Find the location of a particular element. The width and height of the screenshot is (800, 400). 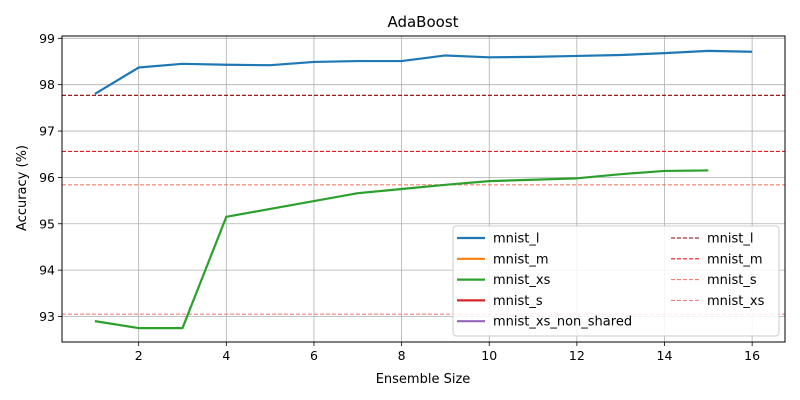

series-line-mnist_l is located at coordinates (423, 72).